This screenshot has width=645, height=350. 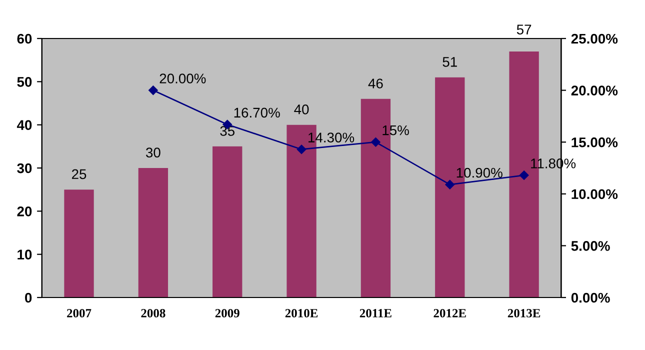 What do you see at coordinates (153, 153) in the screenshot?
I see `data-label: 30` at bounding box center [153, 153].